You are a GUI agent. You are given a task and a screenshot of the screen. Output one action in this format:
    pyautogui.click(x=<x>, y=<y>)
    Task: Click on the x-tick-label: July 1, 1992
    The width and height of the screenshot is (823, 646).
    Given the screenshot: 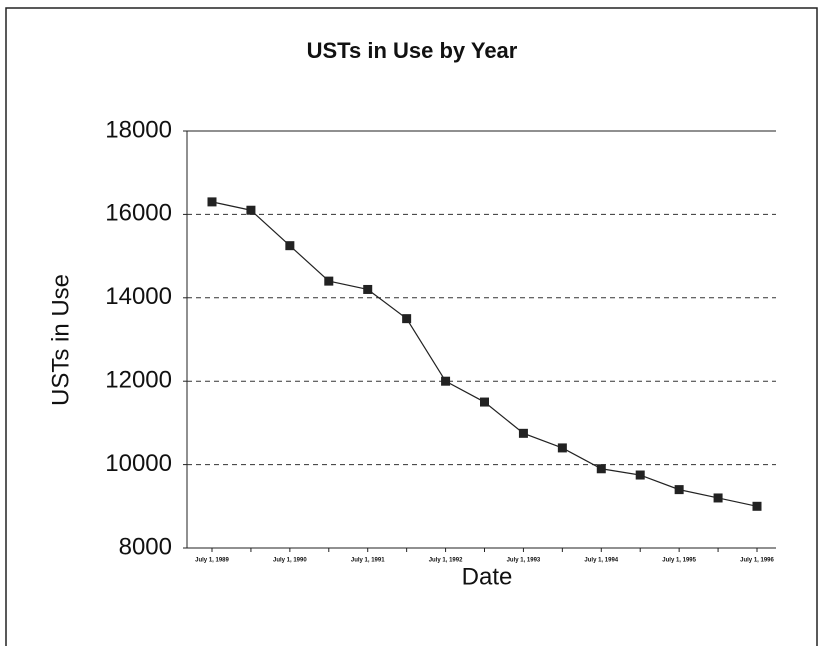 What is the action you would take?
    pyautogui.click(x=446, y=561)
    